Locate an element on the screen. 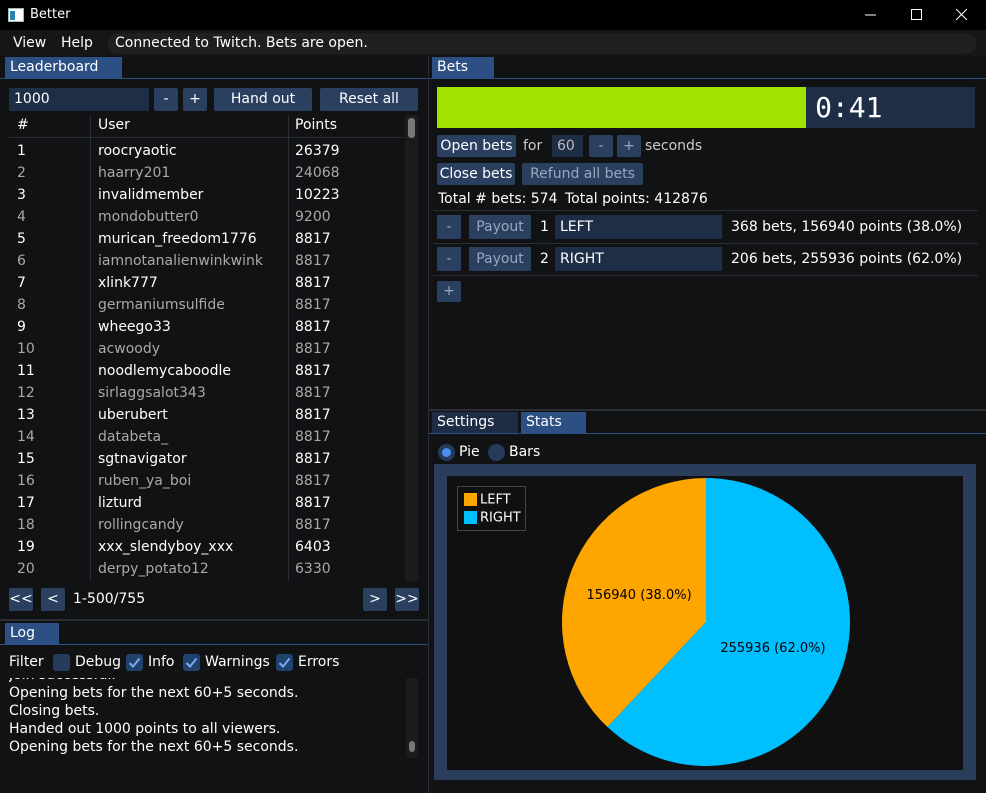 The image size is (986, 793). user-cell: xlink777 is located at coordinates (128, 283).